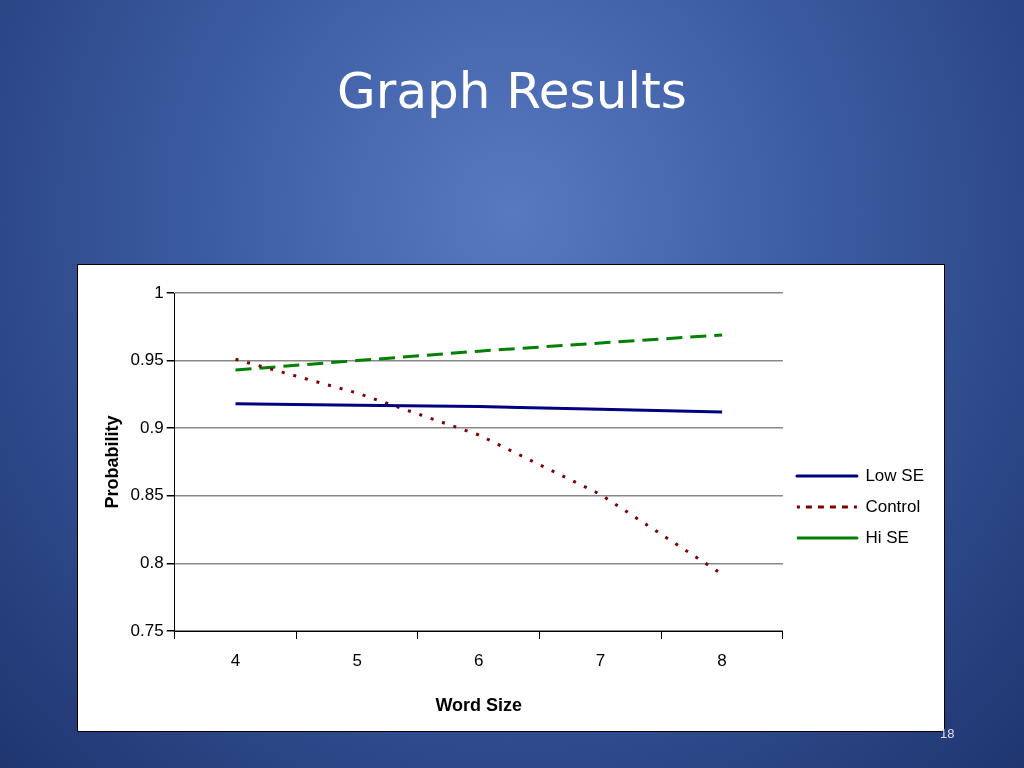  What do you see at coordinates (947, 733) in the screenshot?
I see `text: 18` at bounding box center [947, 733].